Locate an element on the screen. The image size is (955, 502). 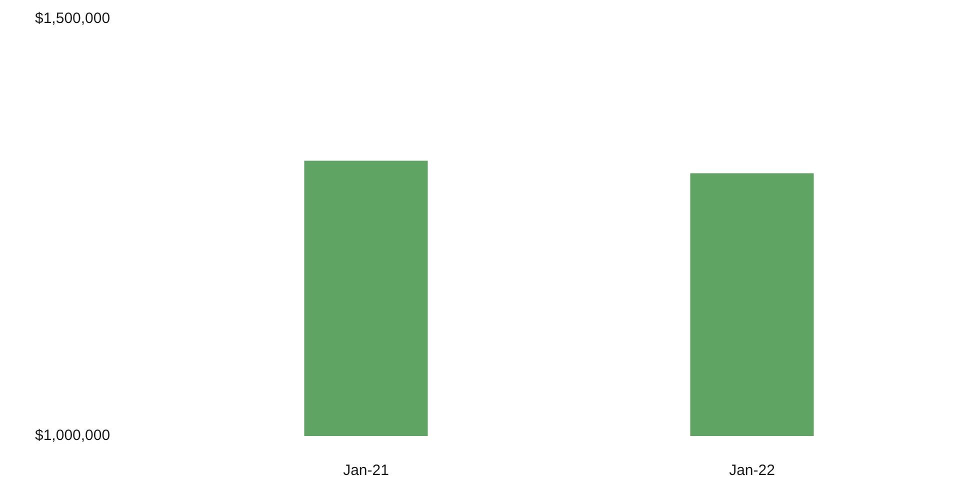
y-tick-label: $1,500,000 is located at coordinates (72, 19).